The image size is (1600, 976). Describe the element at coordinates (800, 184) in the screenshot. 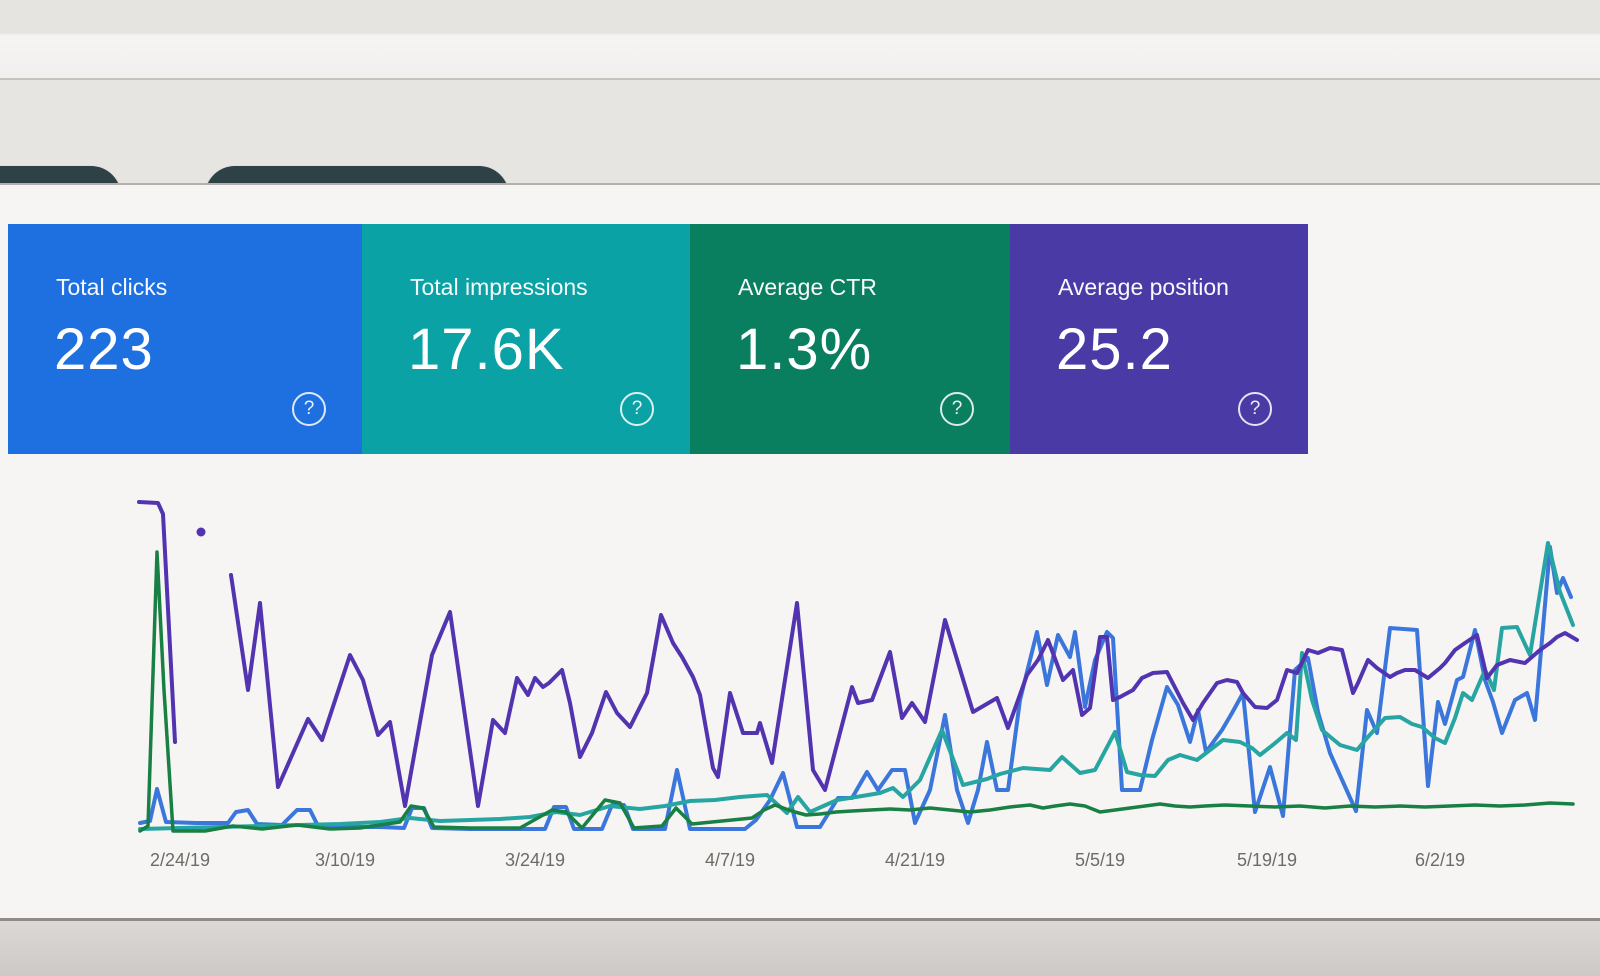

I see `header-divider-line` at that location.